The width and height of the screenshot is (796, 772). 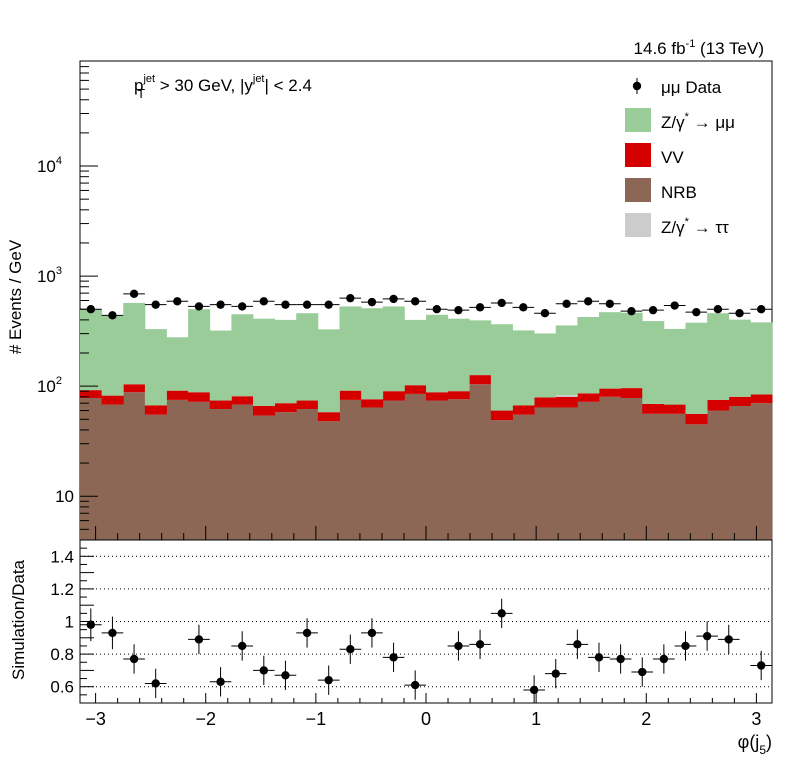 I want to click on legend-entry-3: NRB, so click(x=661, y=190).